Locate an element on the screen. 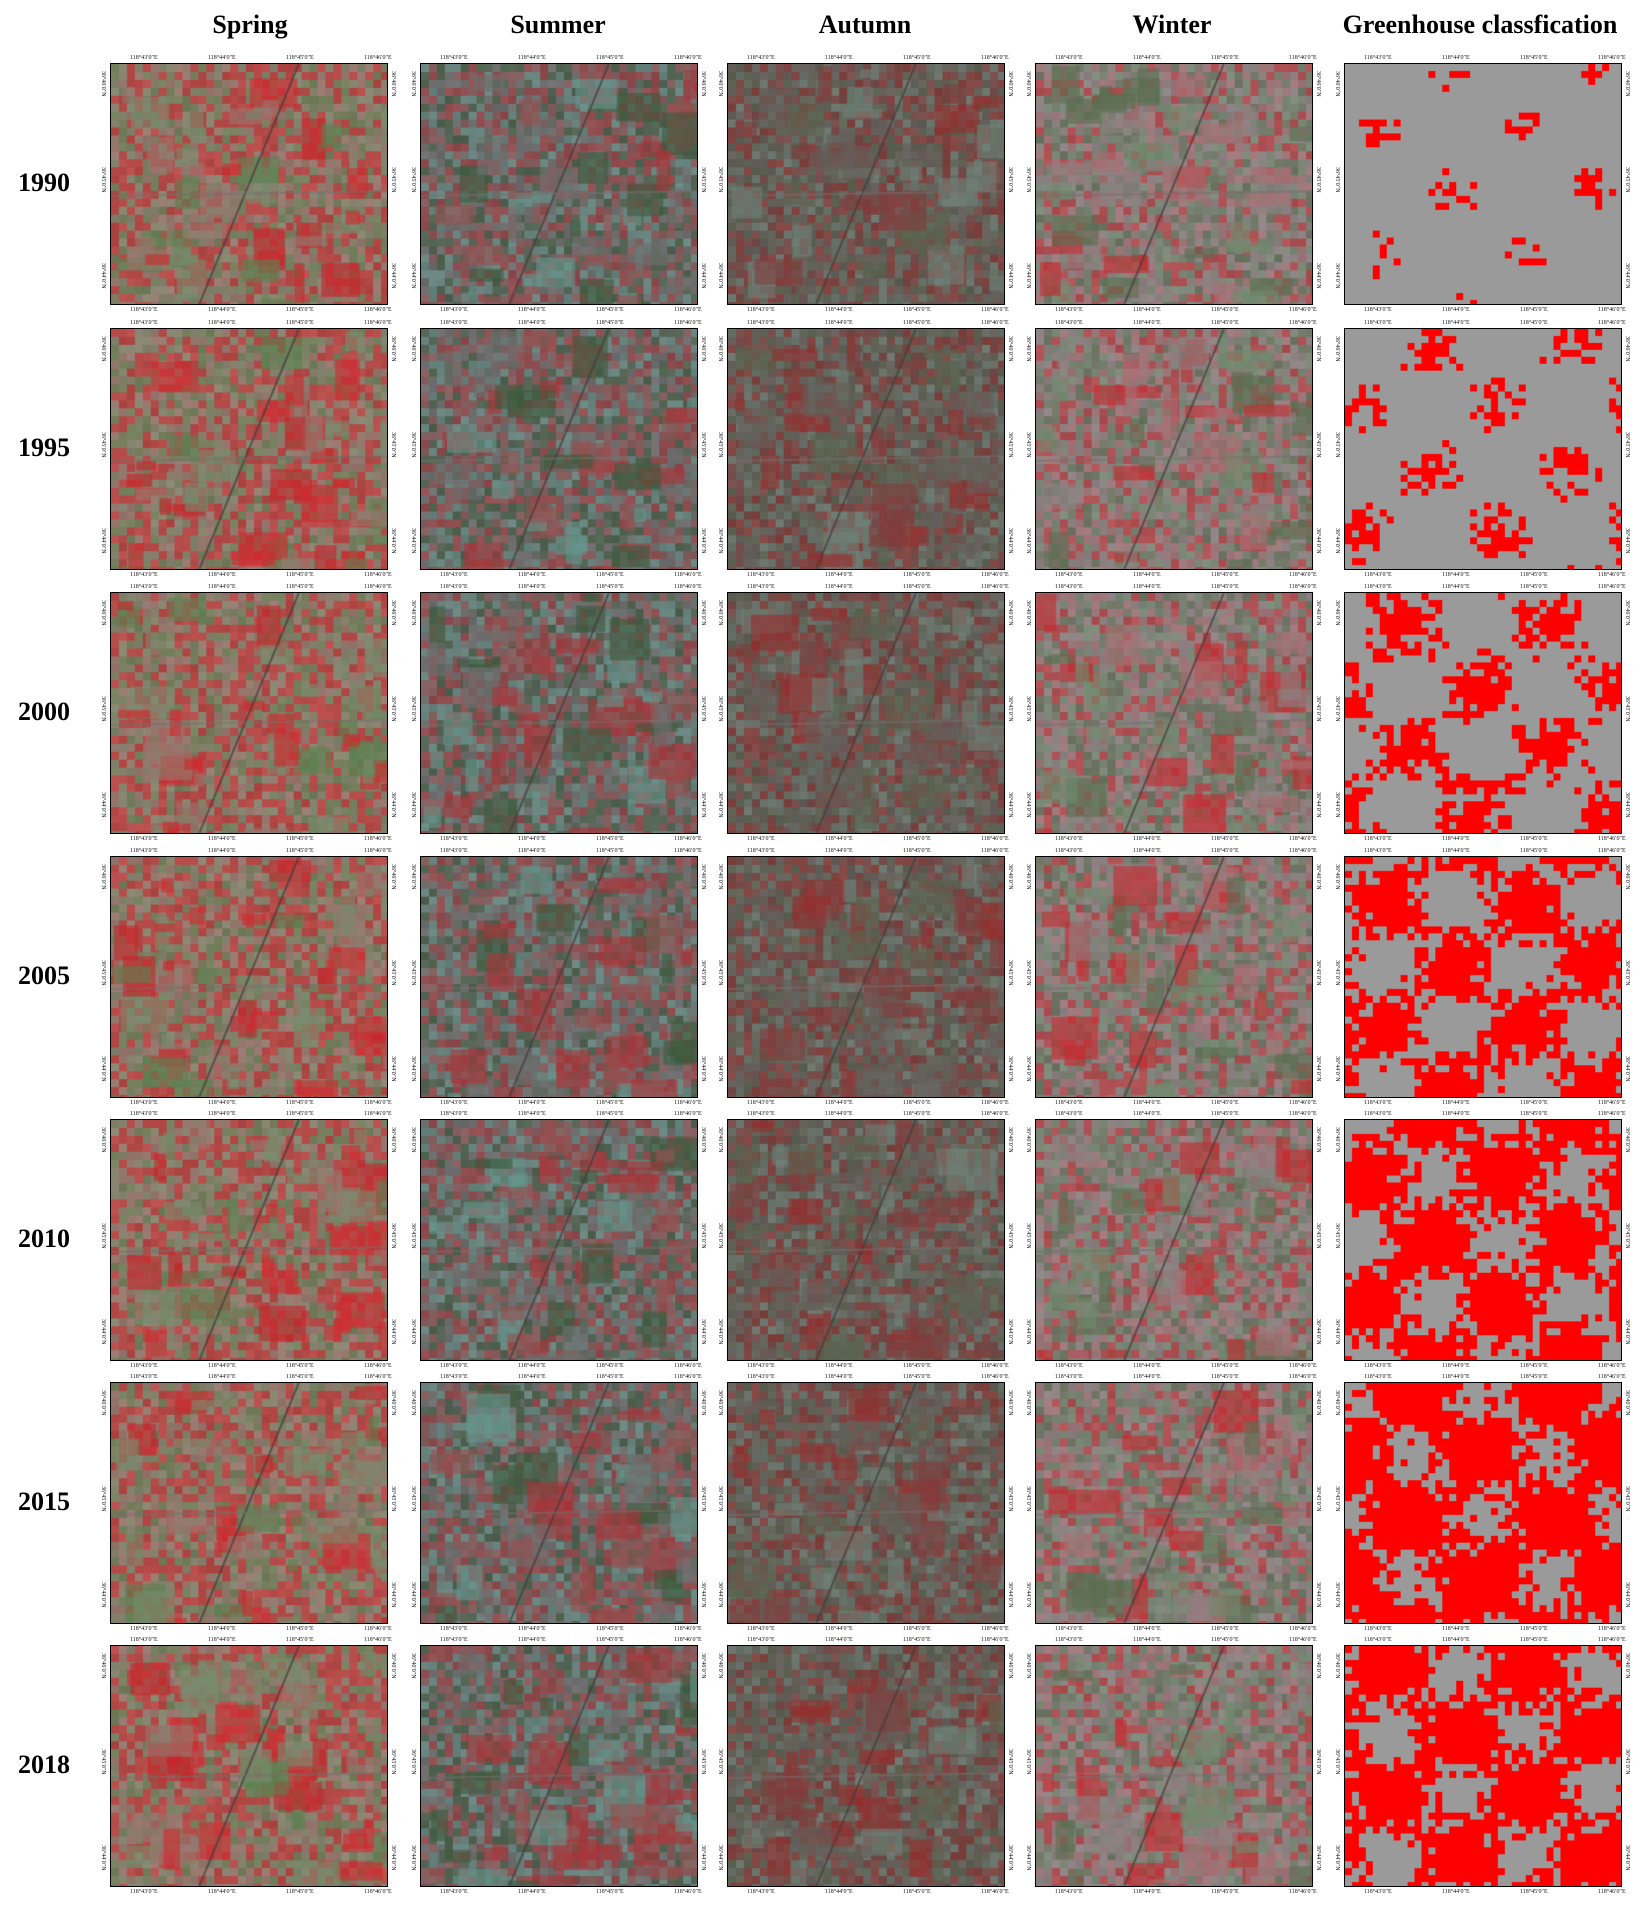 The width and height of the screenshot is (1647, 1908). year-label-2015: 2015 is located at coordinates (44, 1501).